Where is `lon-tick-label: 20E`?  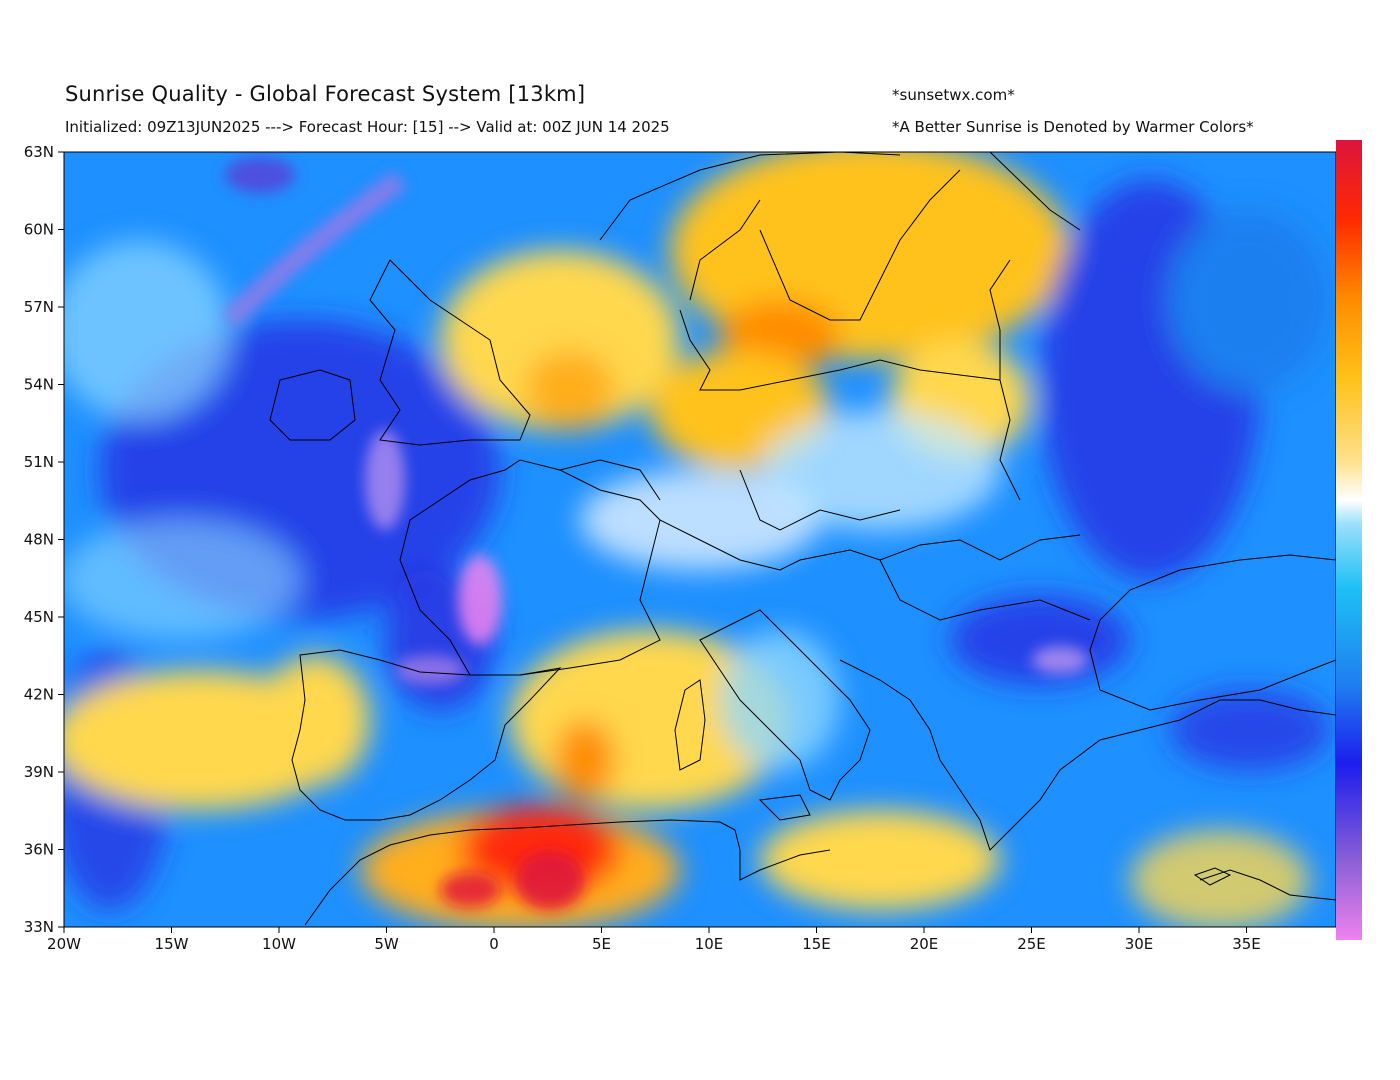
lon-tick-label: 20E is located at coordinates (924, 944).